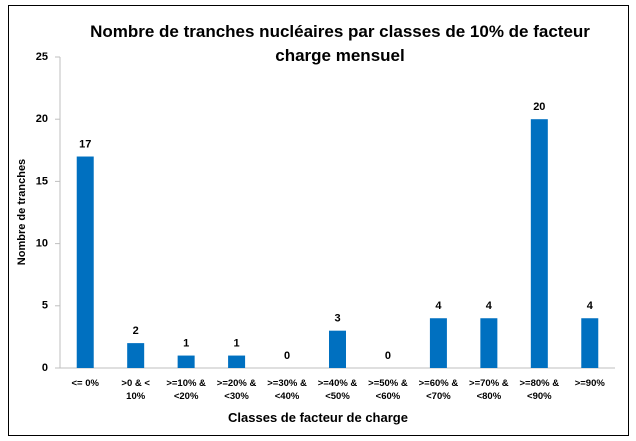  Describe the element at coordinates (438, 390) in the screenshot. I see `x-tick-label: >=60% & <70%` at that location.